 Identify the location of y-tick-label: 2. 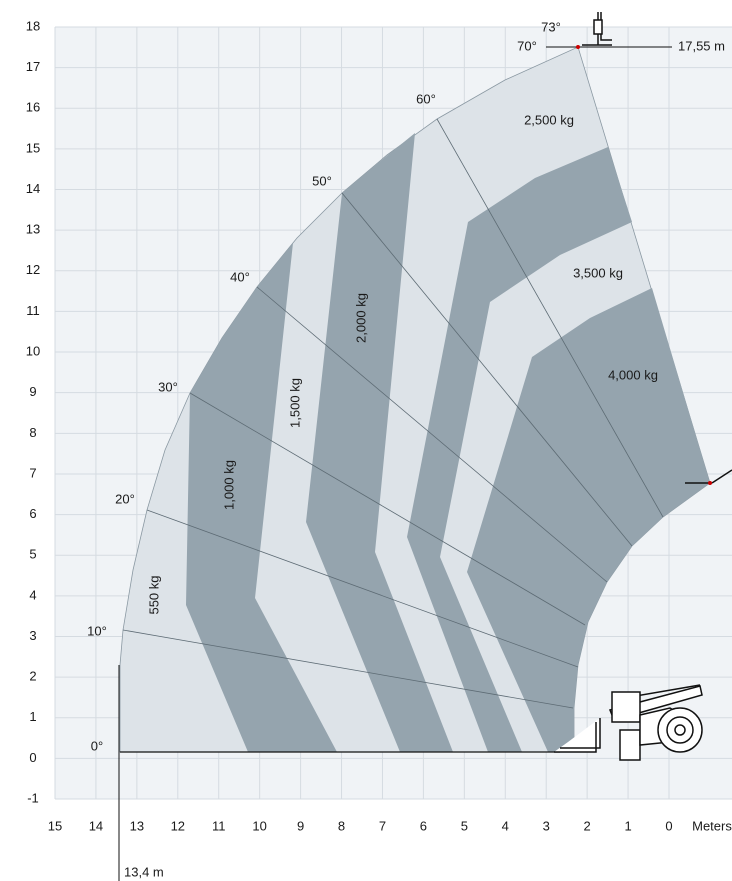
(32, 676).